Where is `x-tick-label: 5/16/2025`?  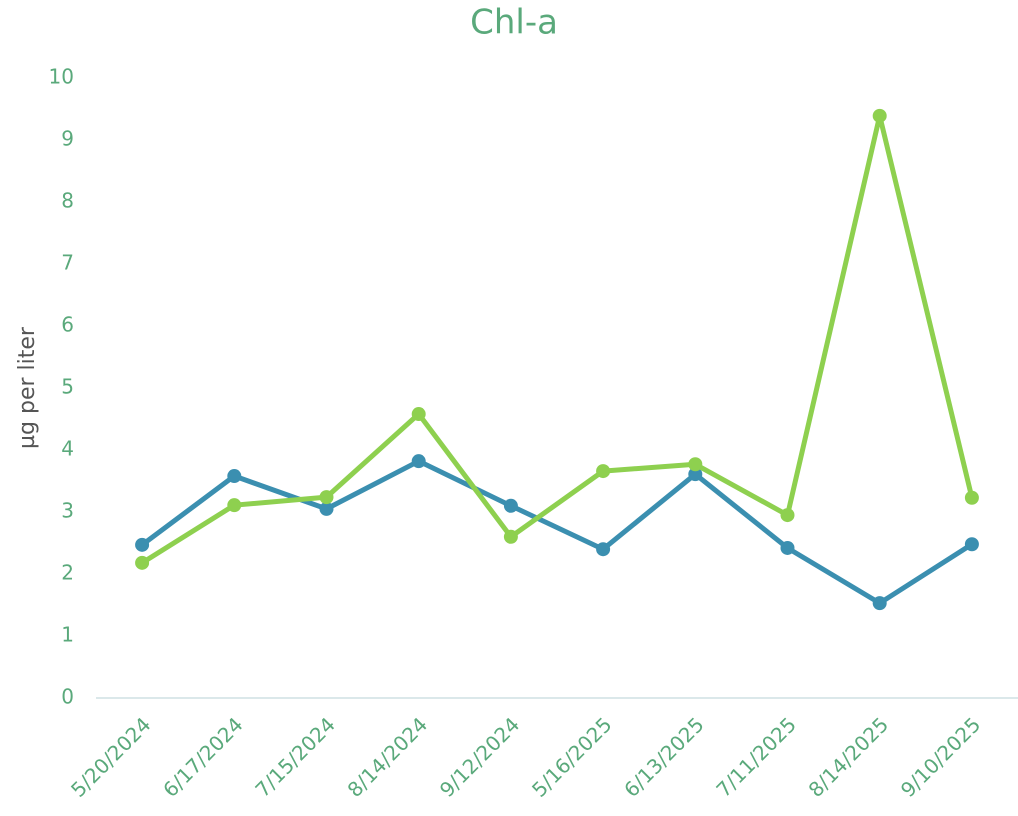
x-tick-label: 5/16/2025 is located at coordinates (571, 756).